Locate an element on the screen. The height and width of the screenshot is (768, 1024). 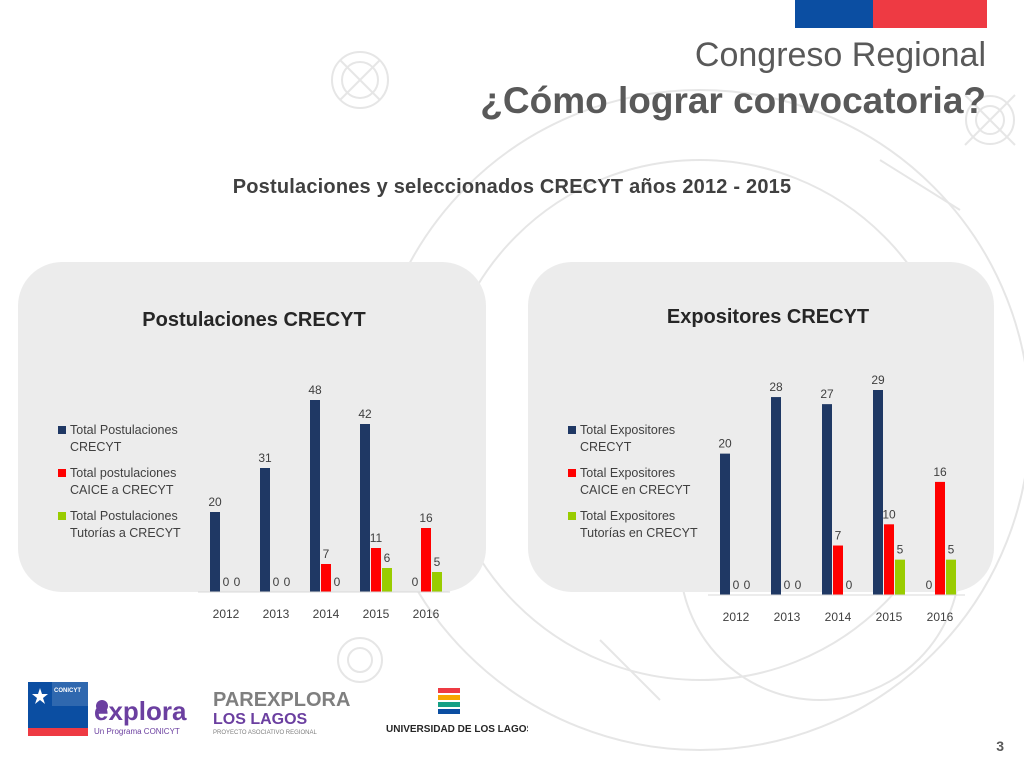
flag-red-bar is located at coordinates (930, 14).